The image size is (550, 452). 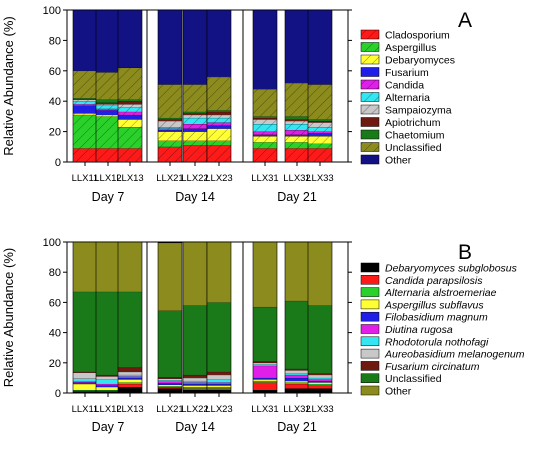 What do you see at coordinates (55, 133) in the screenshot?
I see `y-tick-label: 20` at bounding box center [55, 133].